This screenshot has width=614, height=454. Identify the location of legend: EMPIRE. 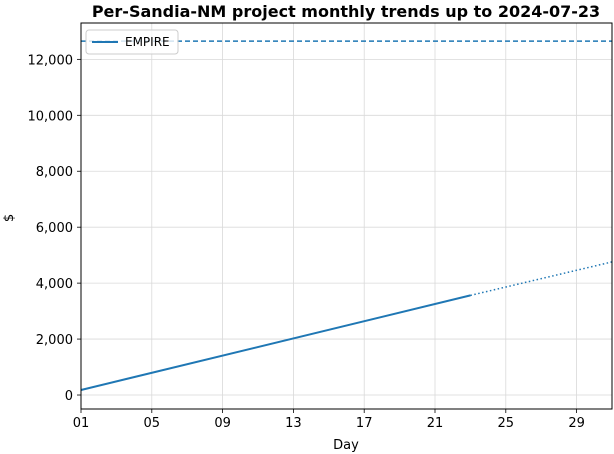
(132, 42).